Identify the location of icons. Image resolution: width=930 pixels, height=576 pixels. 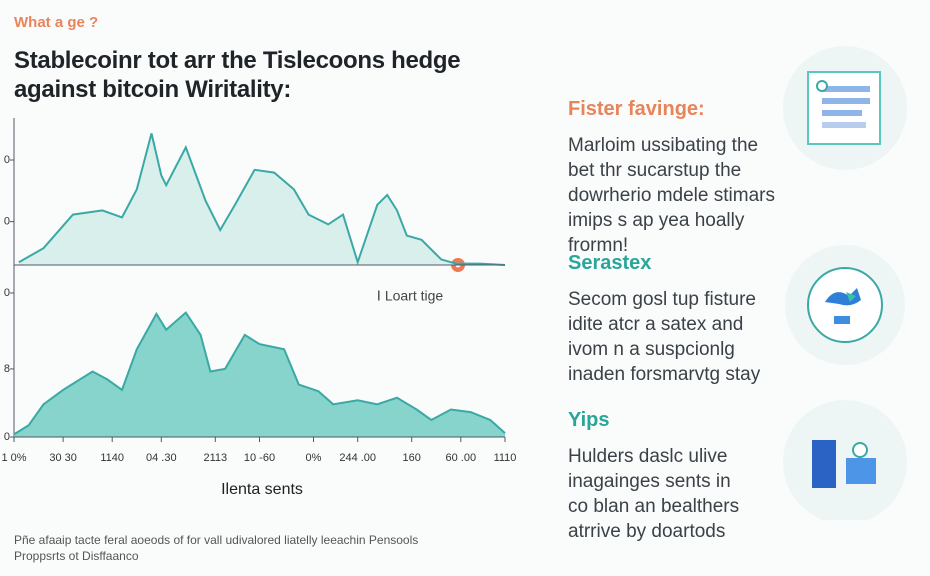
(845, 283).